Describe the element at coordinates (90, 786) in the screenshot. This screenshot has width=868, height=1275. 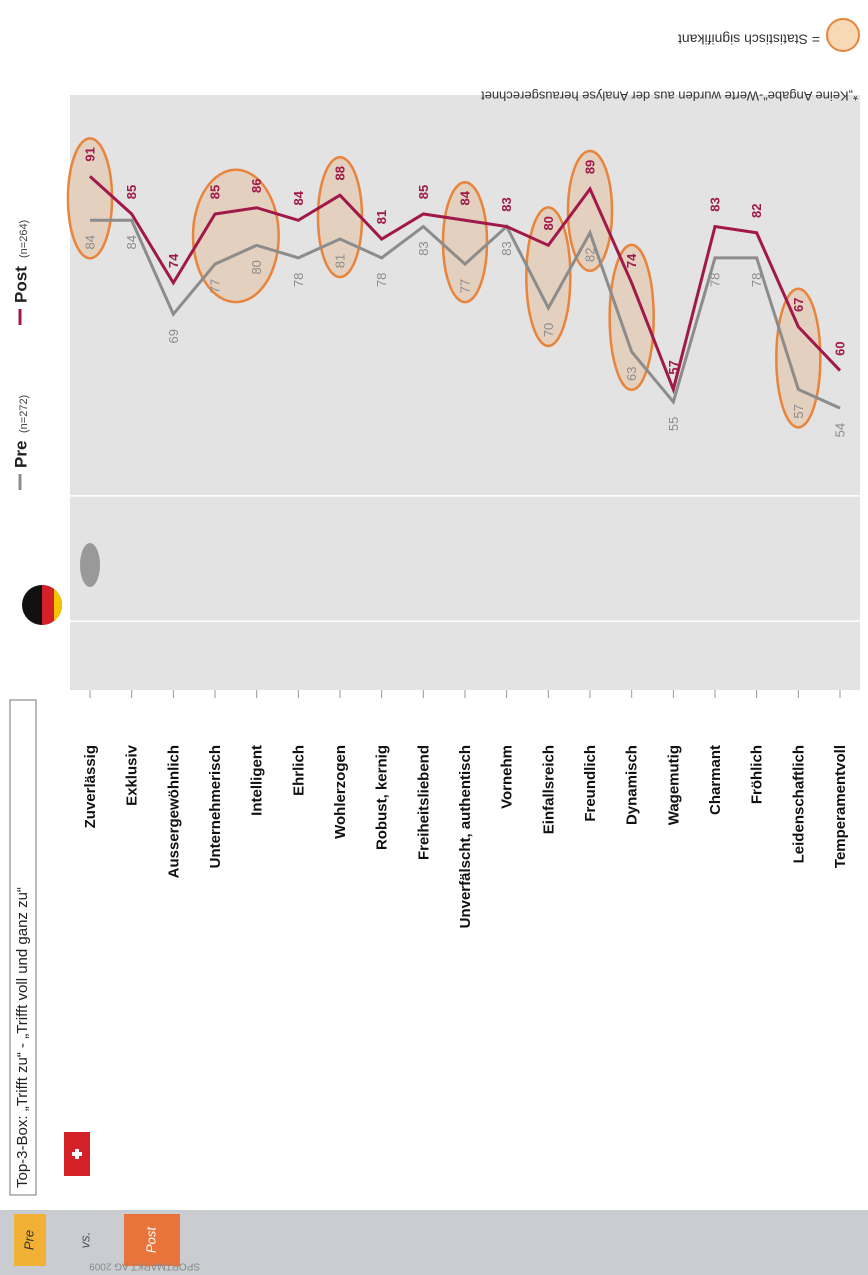
I see `x-tick-label: Zuverlässig` at that location.